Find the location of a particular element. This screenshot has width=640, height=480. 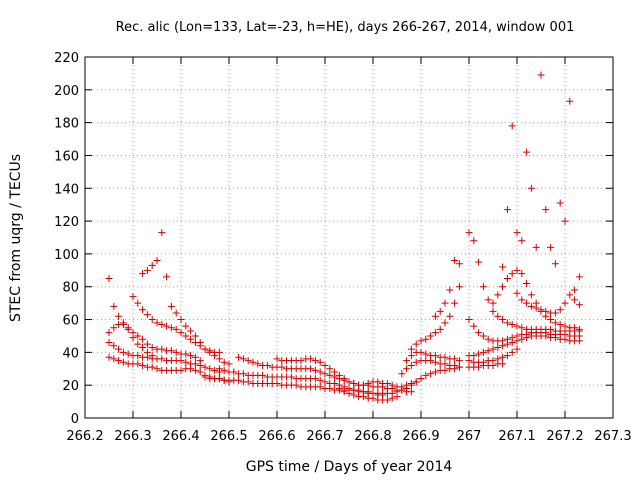

y-tick-label: 80 is located at coordinates (70, 288).